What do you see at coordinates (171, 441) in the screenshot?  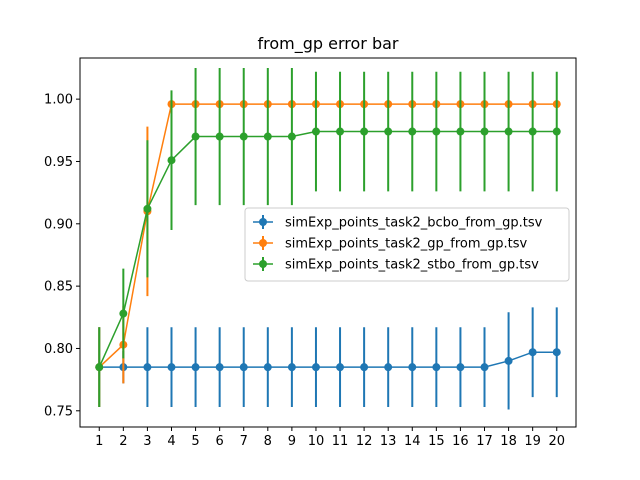 I see `x-tick-label: 4` at bounding box center [171, 441].